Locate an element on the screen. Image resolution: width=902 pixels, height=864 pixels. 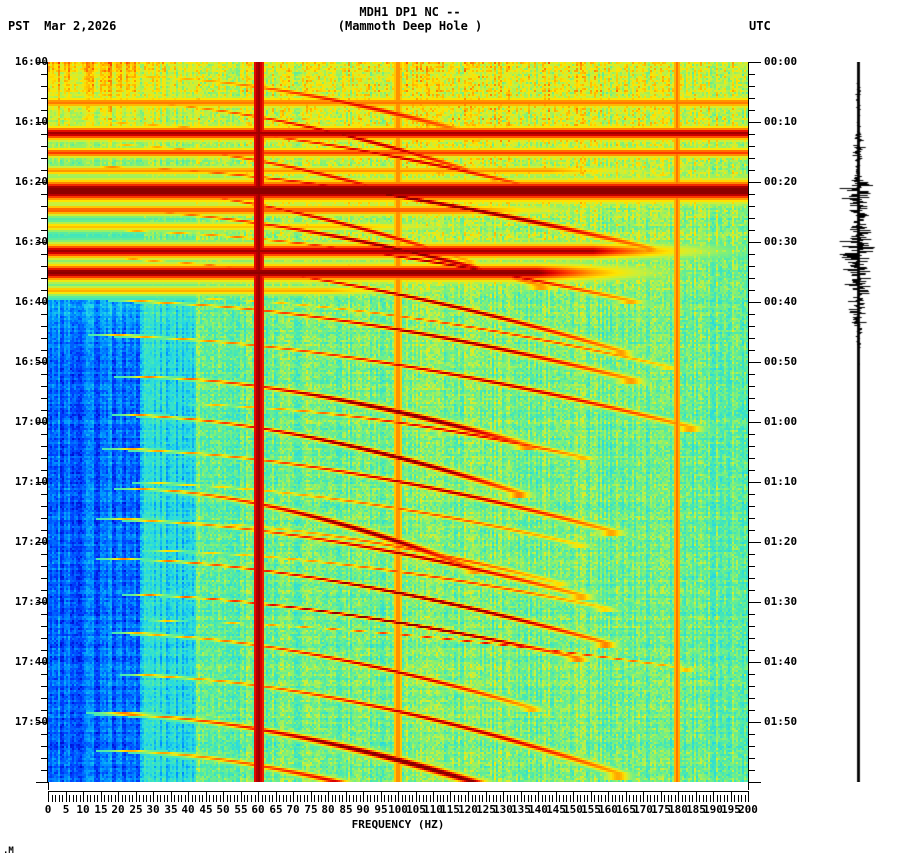
time-label-right: 00:10 is located at coordinates (781, 121).